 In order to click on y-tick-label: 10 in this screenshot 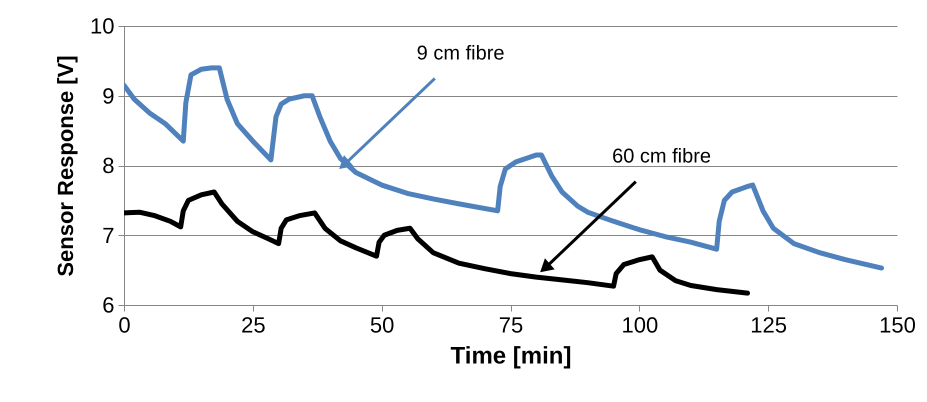, I will do `click(102, 26)`.